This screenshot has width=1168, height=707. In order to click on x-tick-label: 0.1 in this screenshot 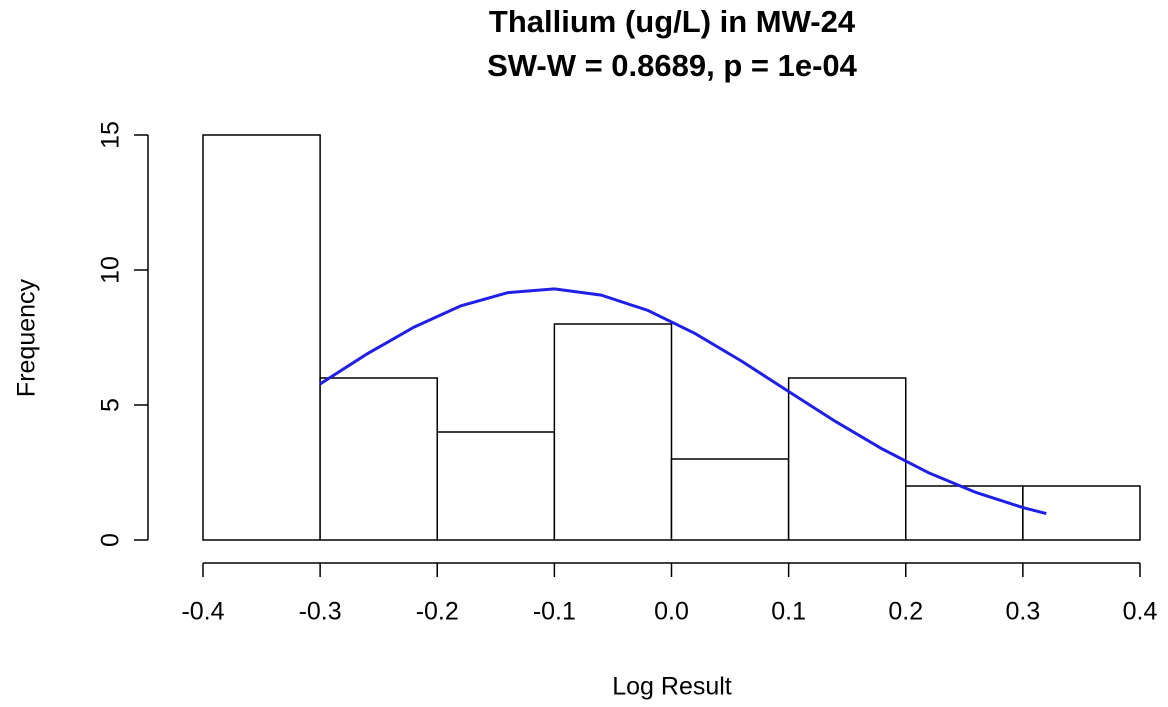, I will do `click(788, 612)`.